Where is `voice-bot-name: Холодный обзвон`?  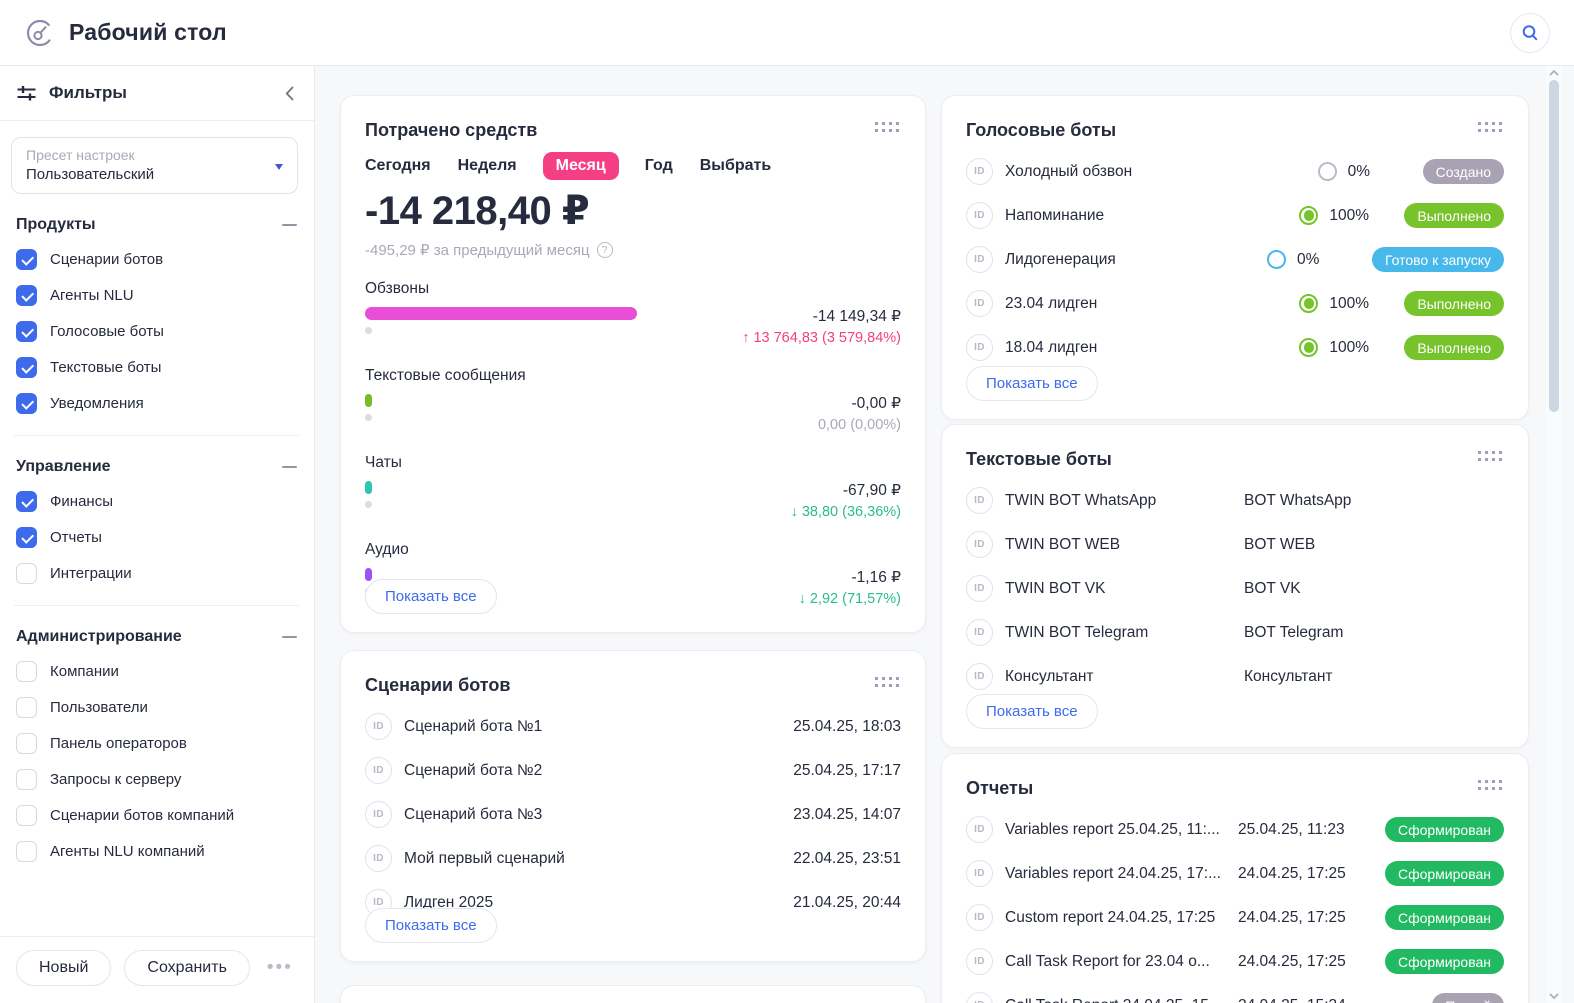
voice-bot-name: Холодный обзвон is located at coordinates (1069, 171).